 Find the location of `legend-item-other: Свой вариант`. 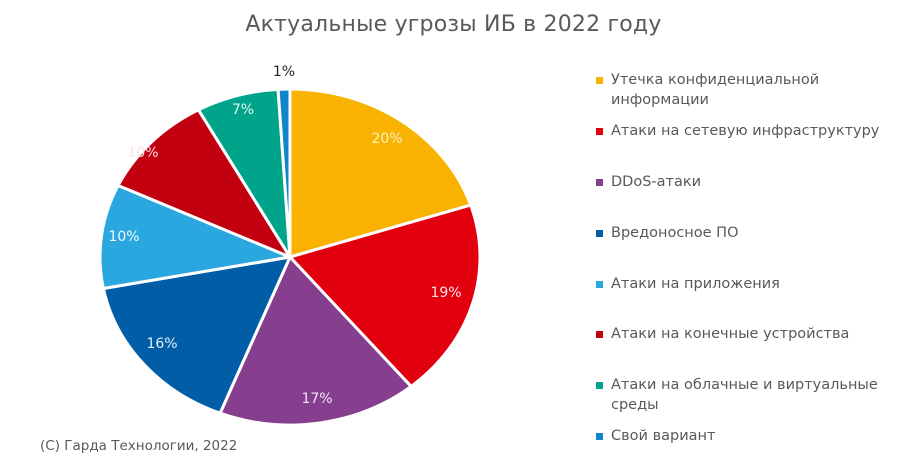

legend-item-other: Свой вариант is located at coordinates (746, 436).